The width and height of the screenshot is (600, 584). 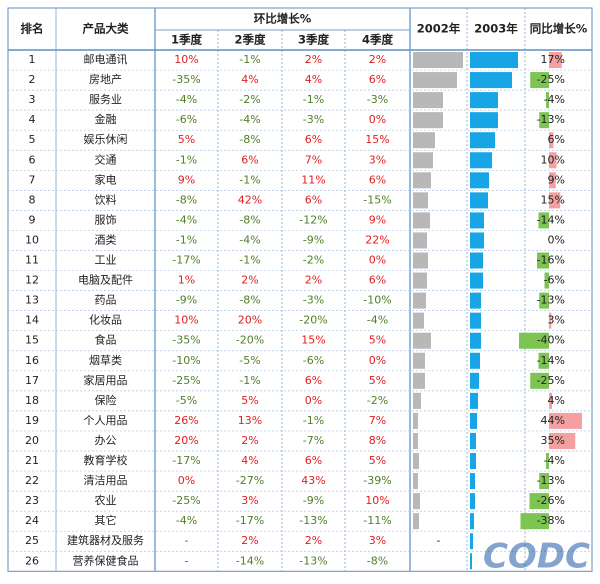 What do you see at coordinates (32, 119) in the screenshot?
I see `rank: 4` at bounding box center [32, 119].